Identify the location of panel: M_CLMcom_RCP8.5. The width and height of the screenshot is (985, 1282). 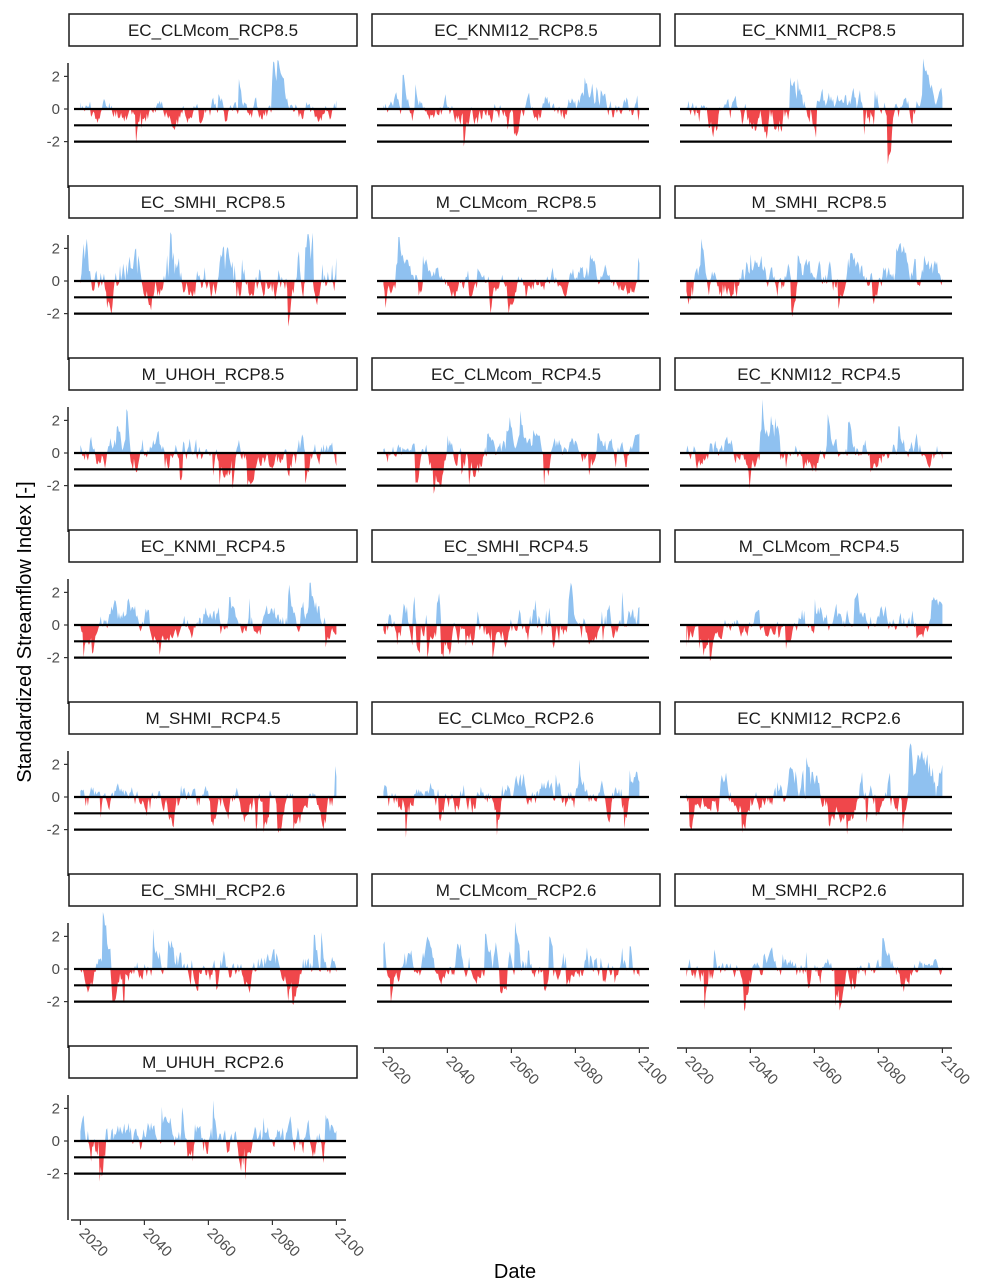
(516, 250).